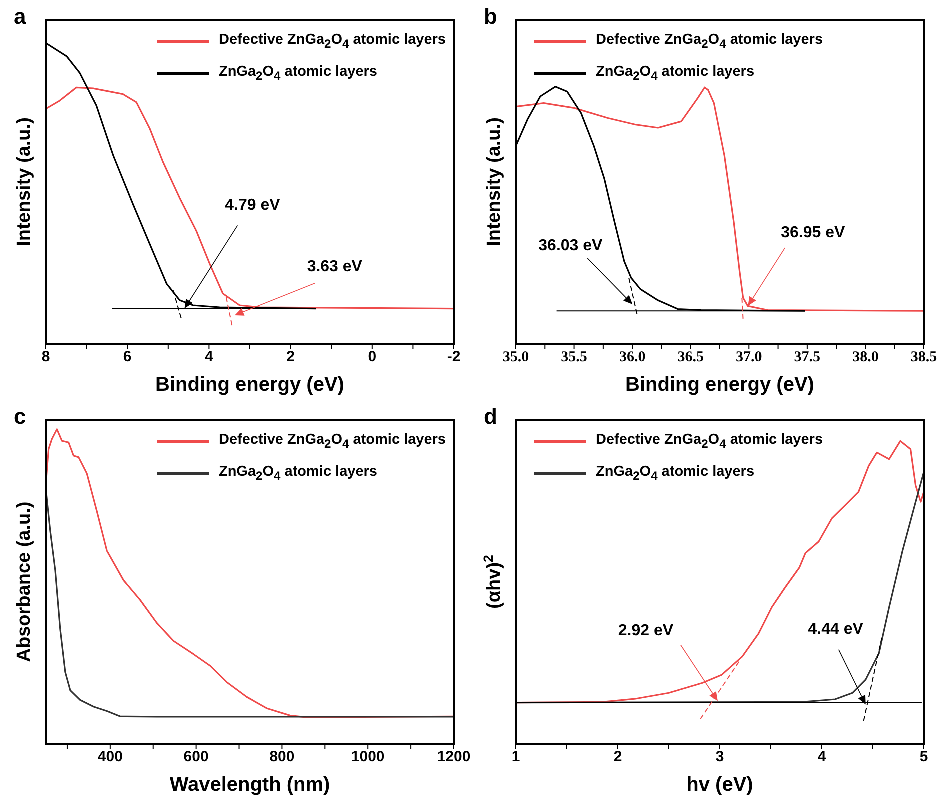 The width and height of the screenshot is (943, 805). Describe the element at coordinates (491, 17) in the screenshot. I see `chart-title: b` at that location.